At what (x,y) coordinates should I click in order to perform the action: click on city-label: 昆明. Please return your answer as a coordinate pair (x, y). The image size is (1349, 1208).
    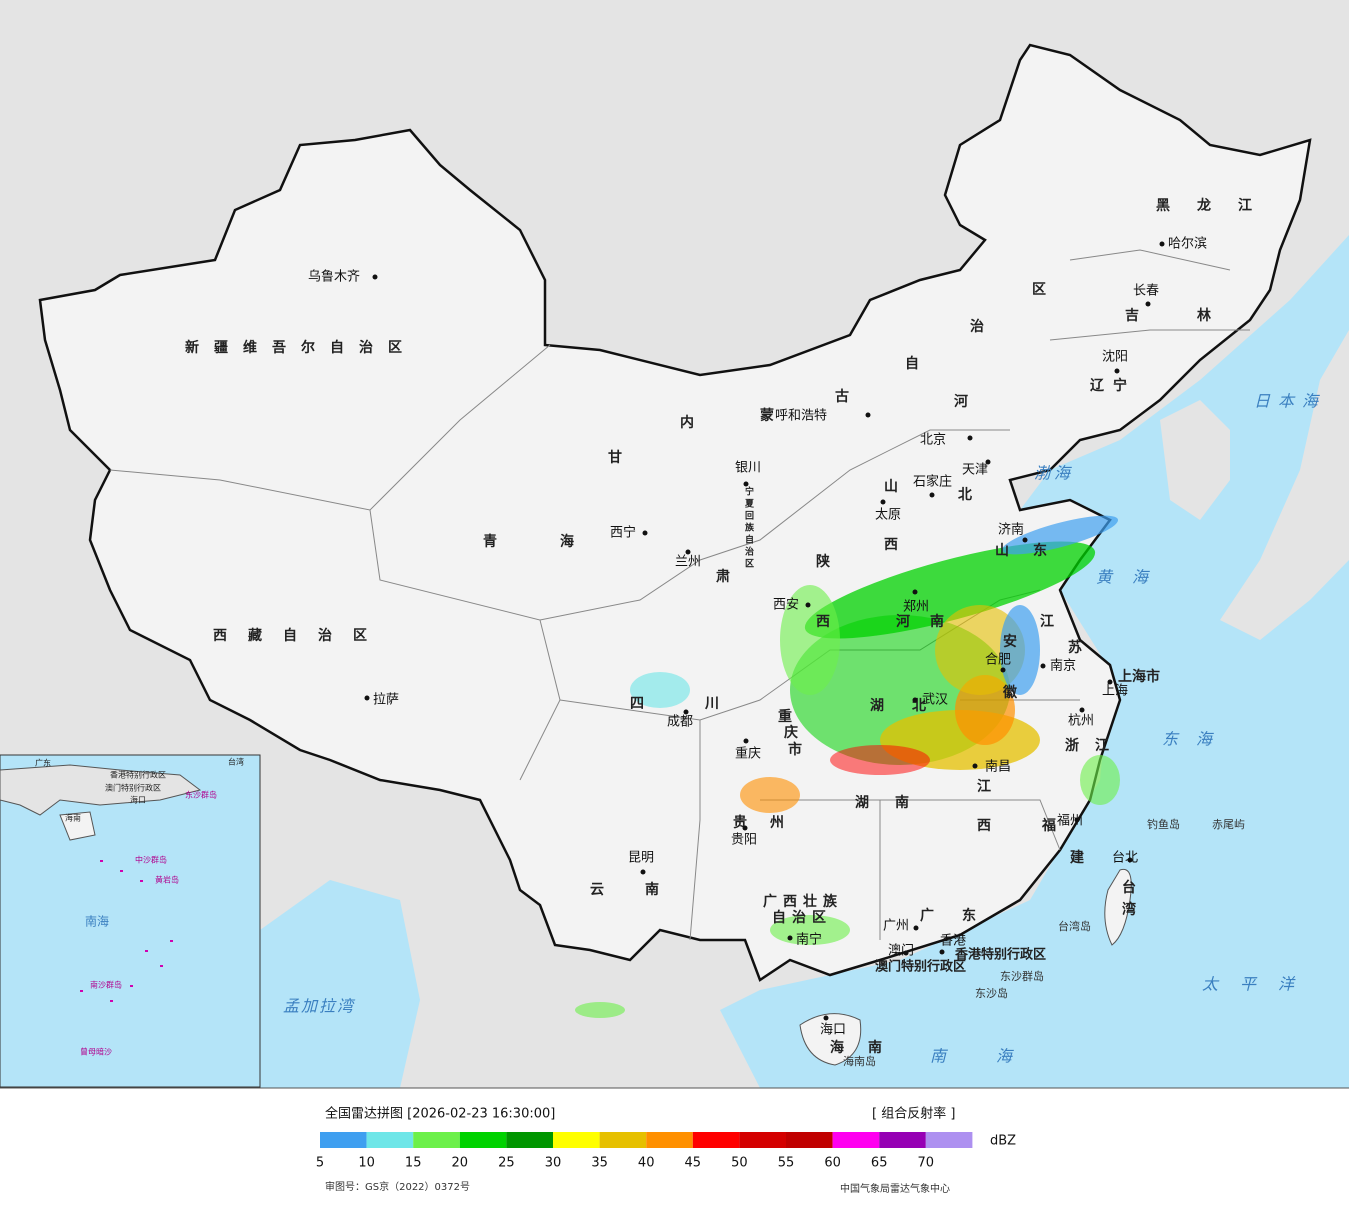
    Looking at the image, I should click on (641, 858).